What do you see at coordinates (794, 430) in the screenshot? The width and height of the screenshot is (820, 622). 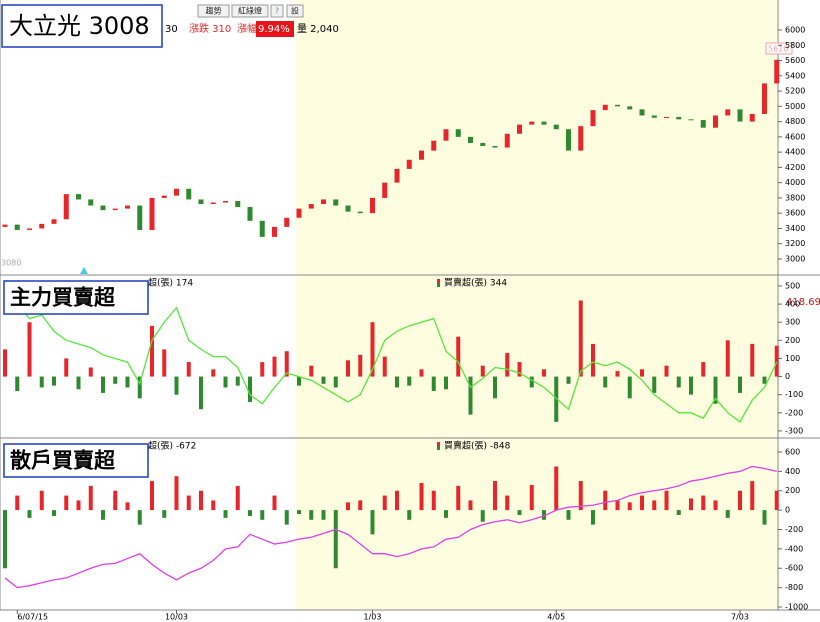 I see `y-tick-label: -300` at bounding box center [794, 430].